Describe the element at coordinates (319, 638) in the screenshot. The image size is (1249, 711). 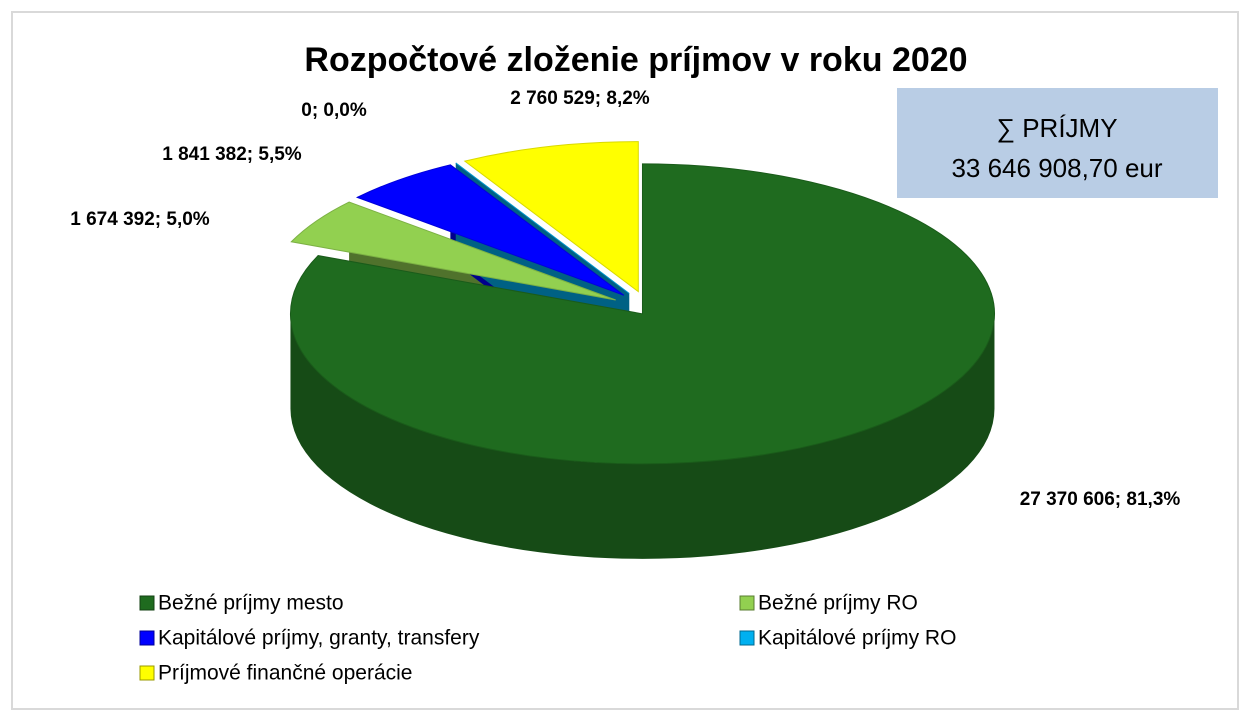
I see `legend-label: Kapitálové príjmy, granty, transfery` at that location.